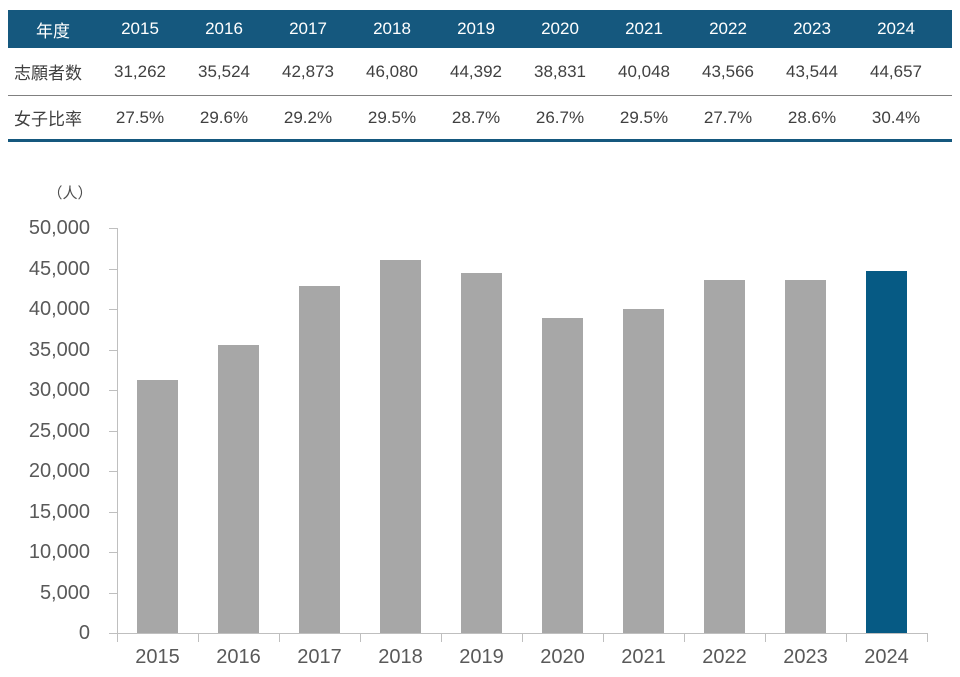 Image resolution: width=960 pixels, height=677 pixels. What do you see at coordinates (562, 475) in the screenshot?
I see `bar-2020` at bounding box center [562, 475].